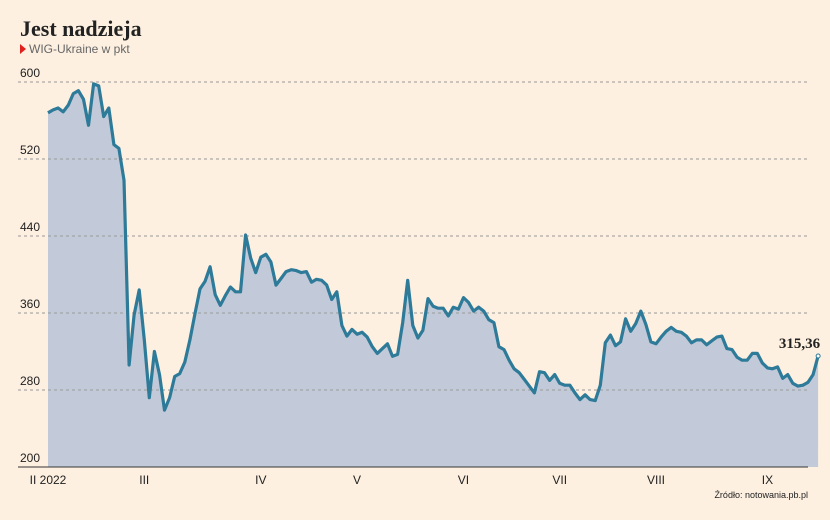 The height and width of the screenshot is (520, 830). I want to click on x-tick-label: VIII, so click(656, 480).